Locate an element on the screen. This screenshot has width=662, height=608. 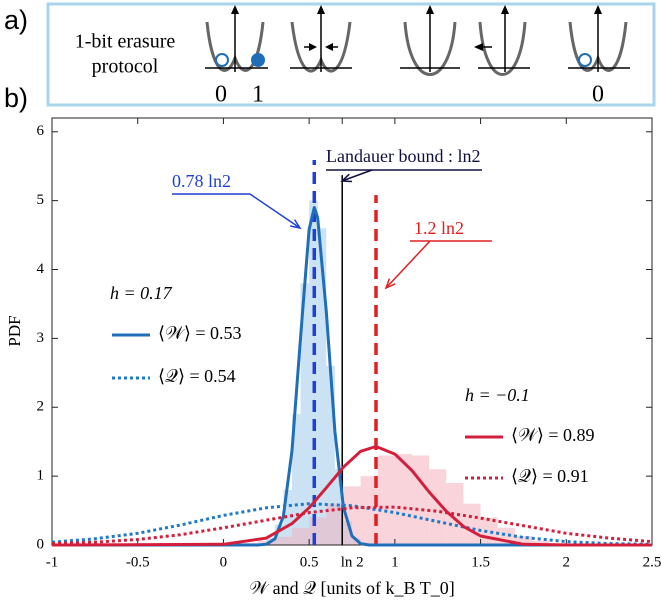
legend-label: ⟨𝒬⟩ = 0.91 is located at coordinates (550, 476).